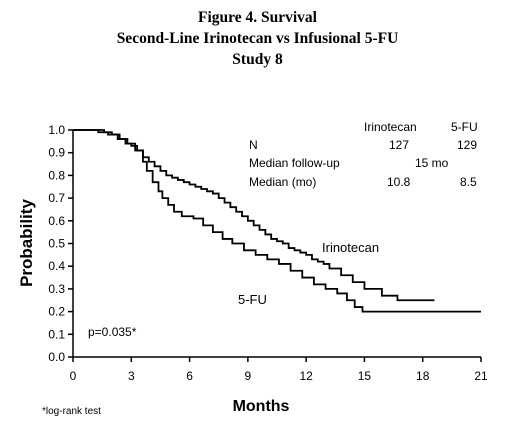 This screenshot has height=429, width=515. Describe the element at coordinates (56, 130) in the screenshot. I see `y-tick-label: 1.0` at that location.